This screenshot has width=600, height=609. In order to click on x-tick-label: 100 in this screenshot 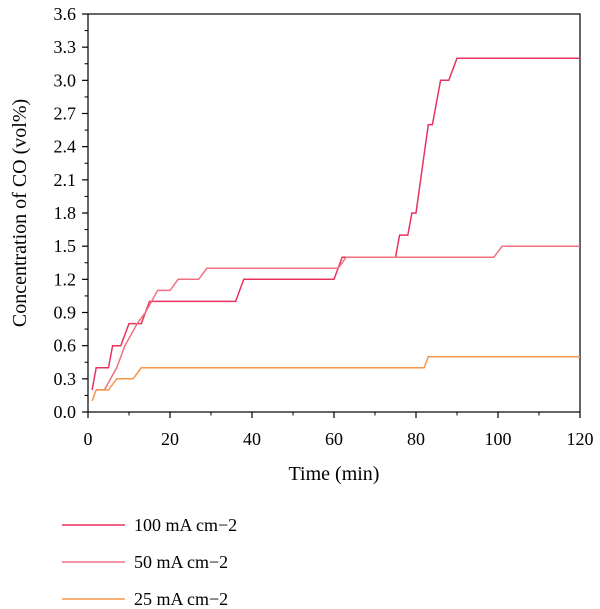, I will do `click(498, 439)`.